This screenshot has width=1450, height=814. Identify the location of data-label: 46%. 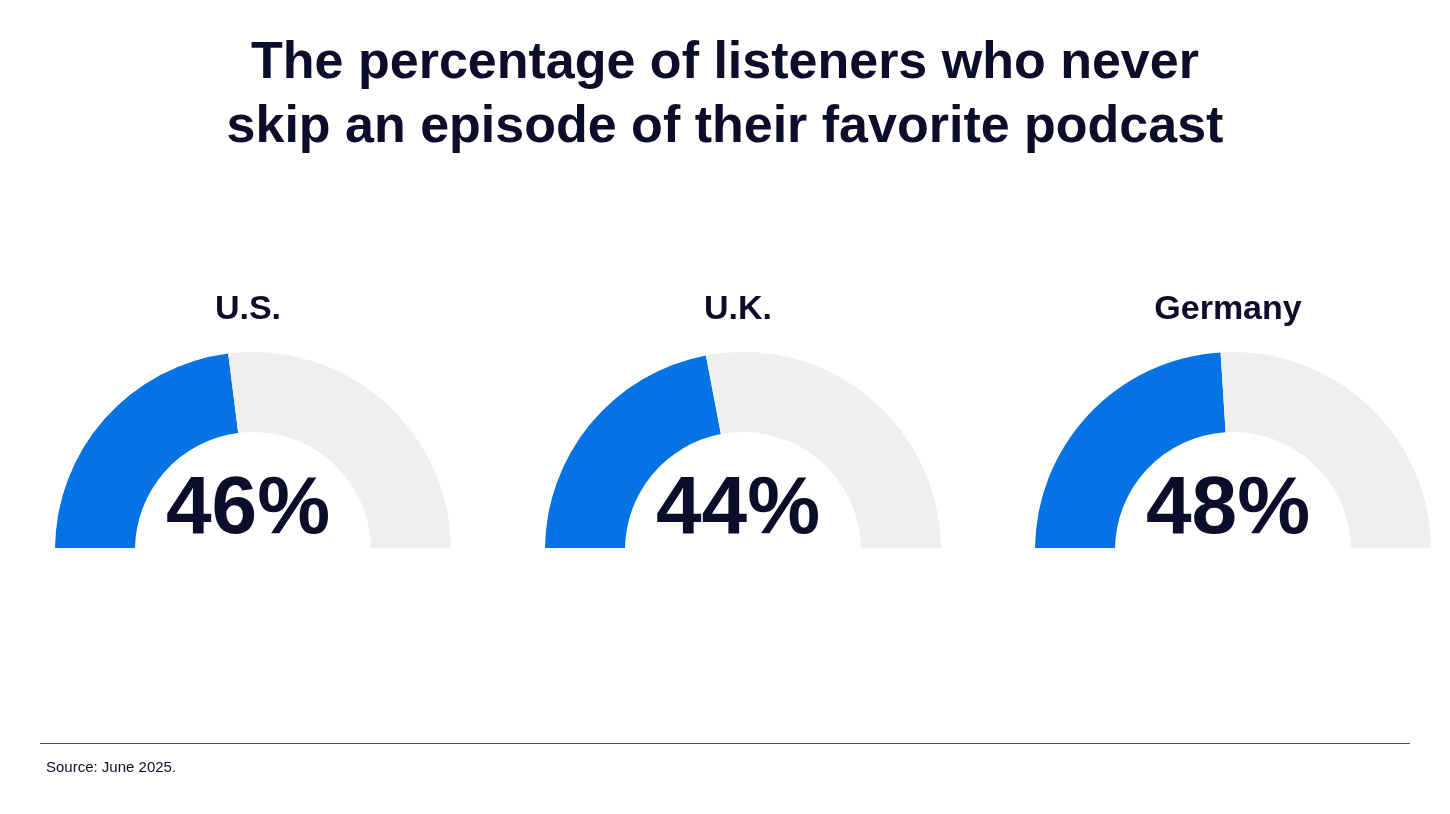
(248, 504).